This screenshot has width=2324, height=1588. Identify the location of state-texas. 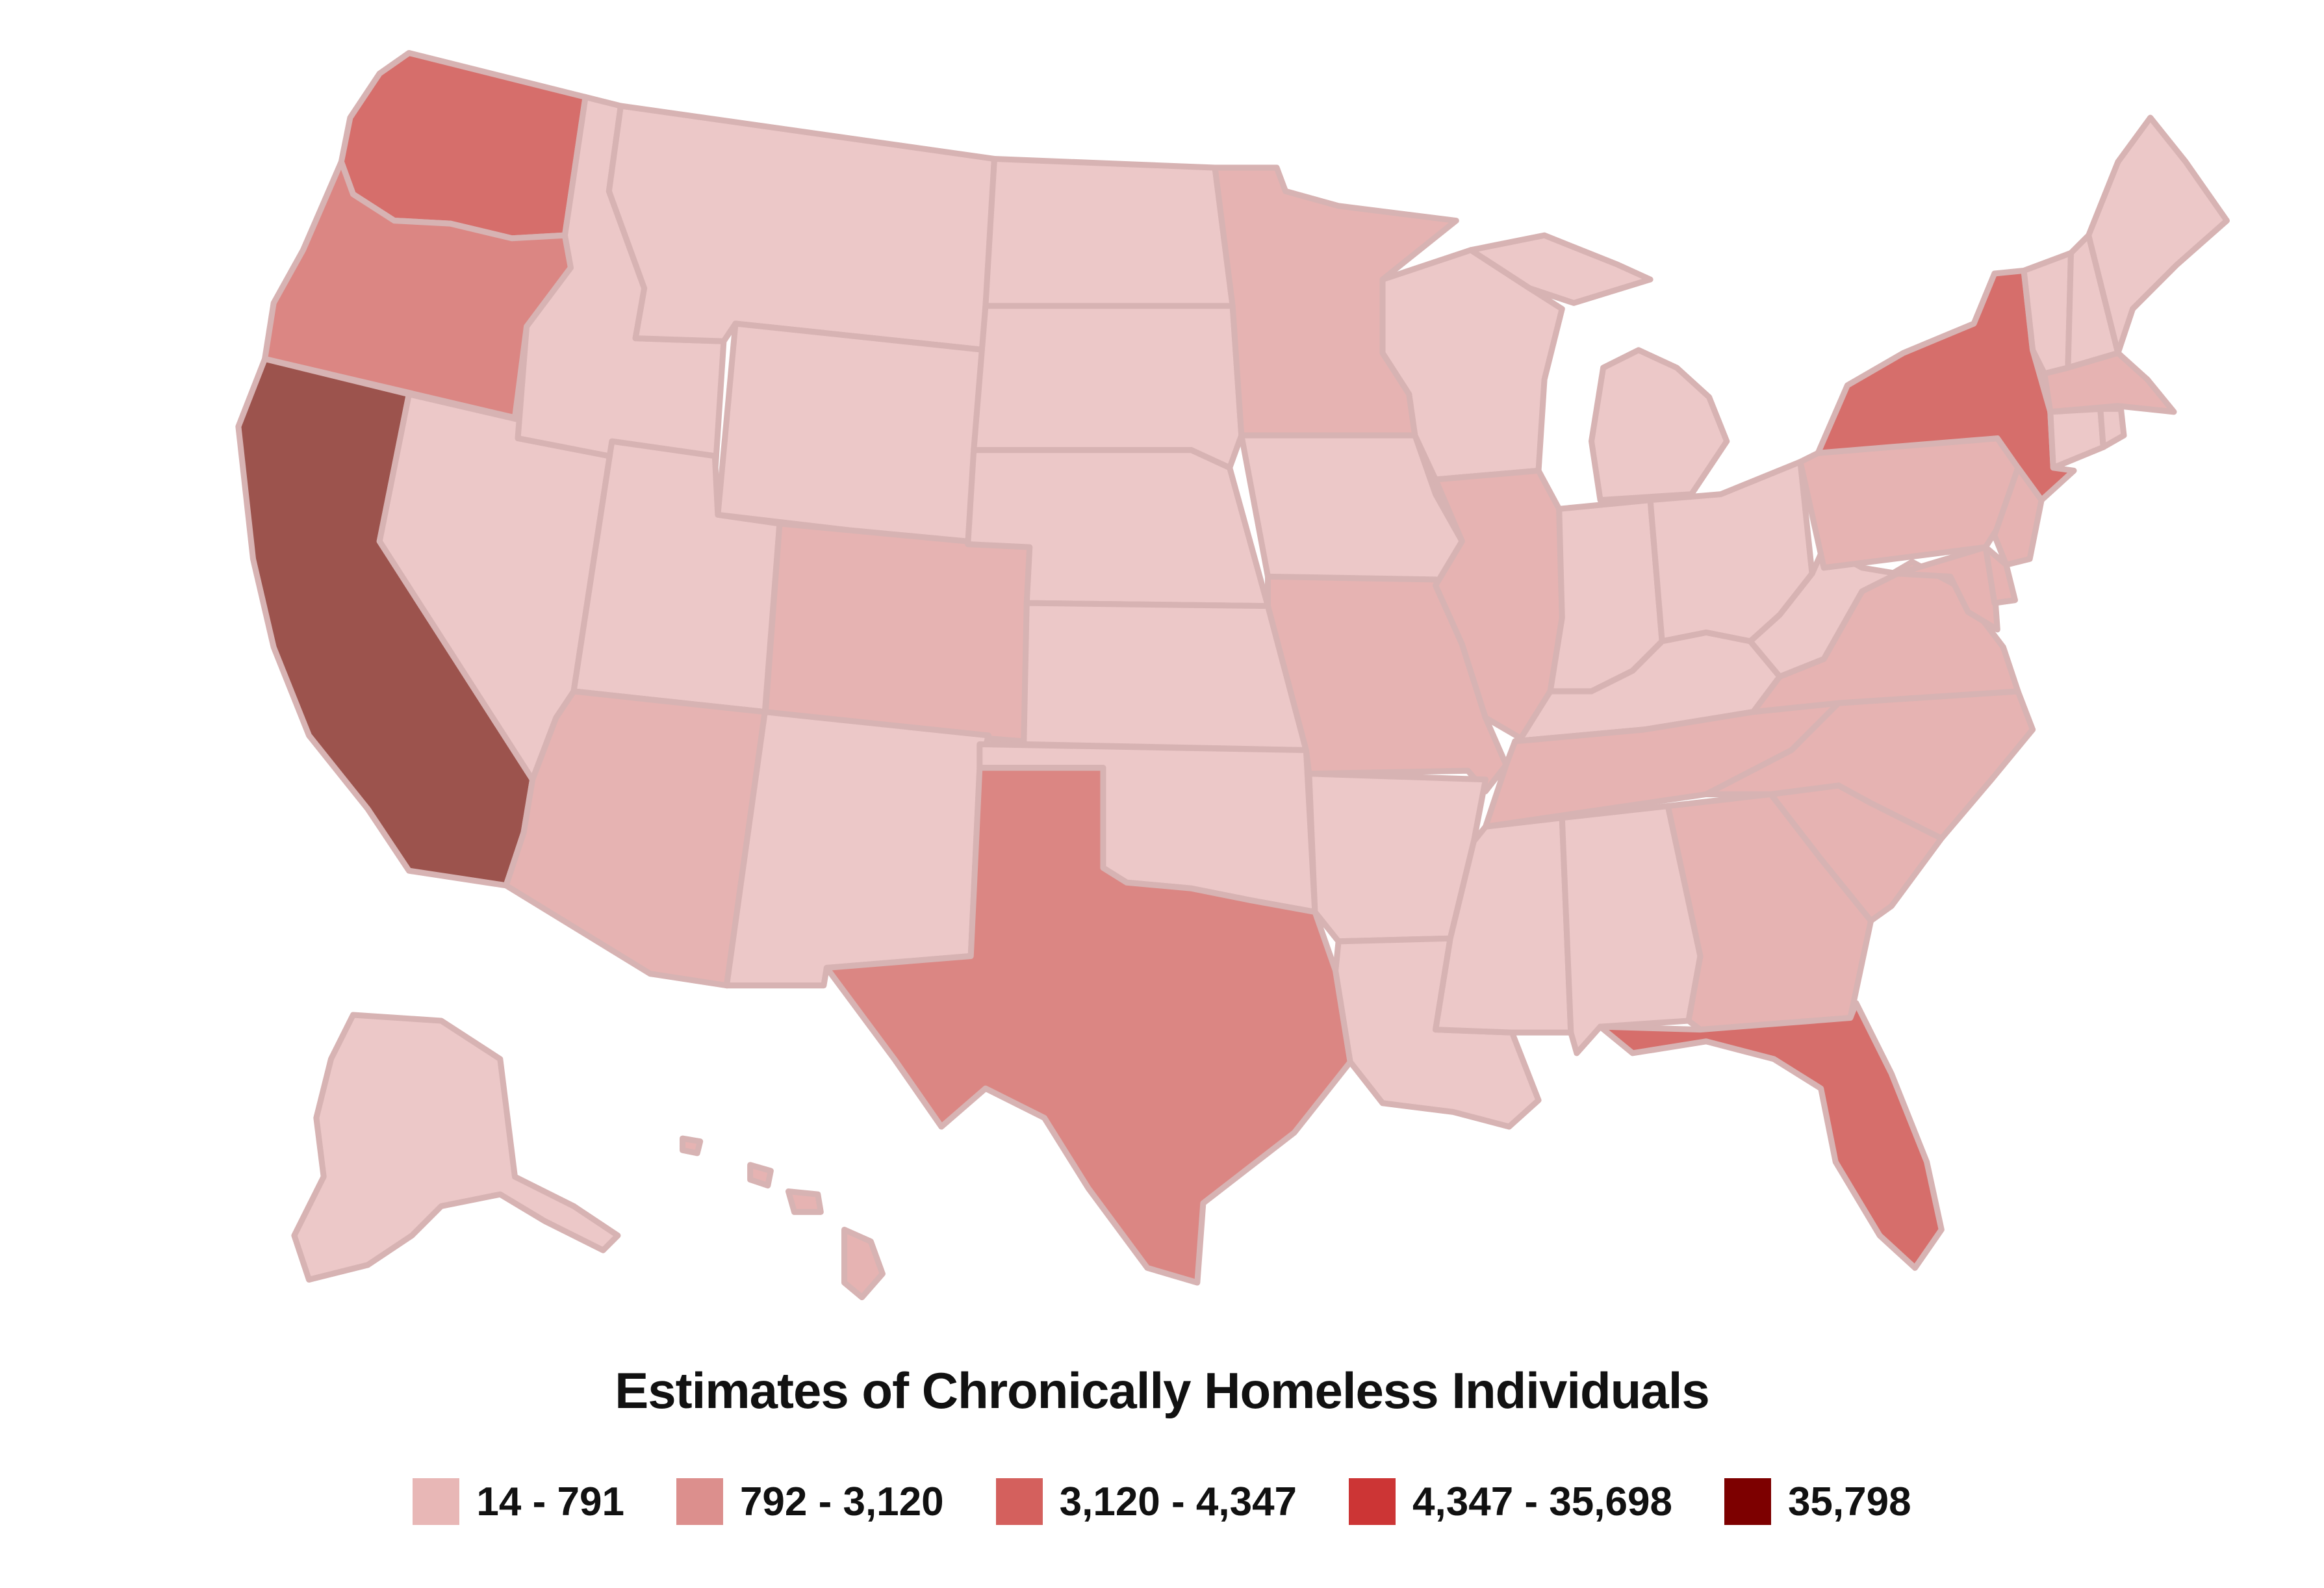
(1088, 1025).